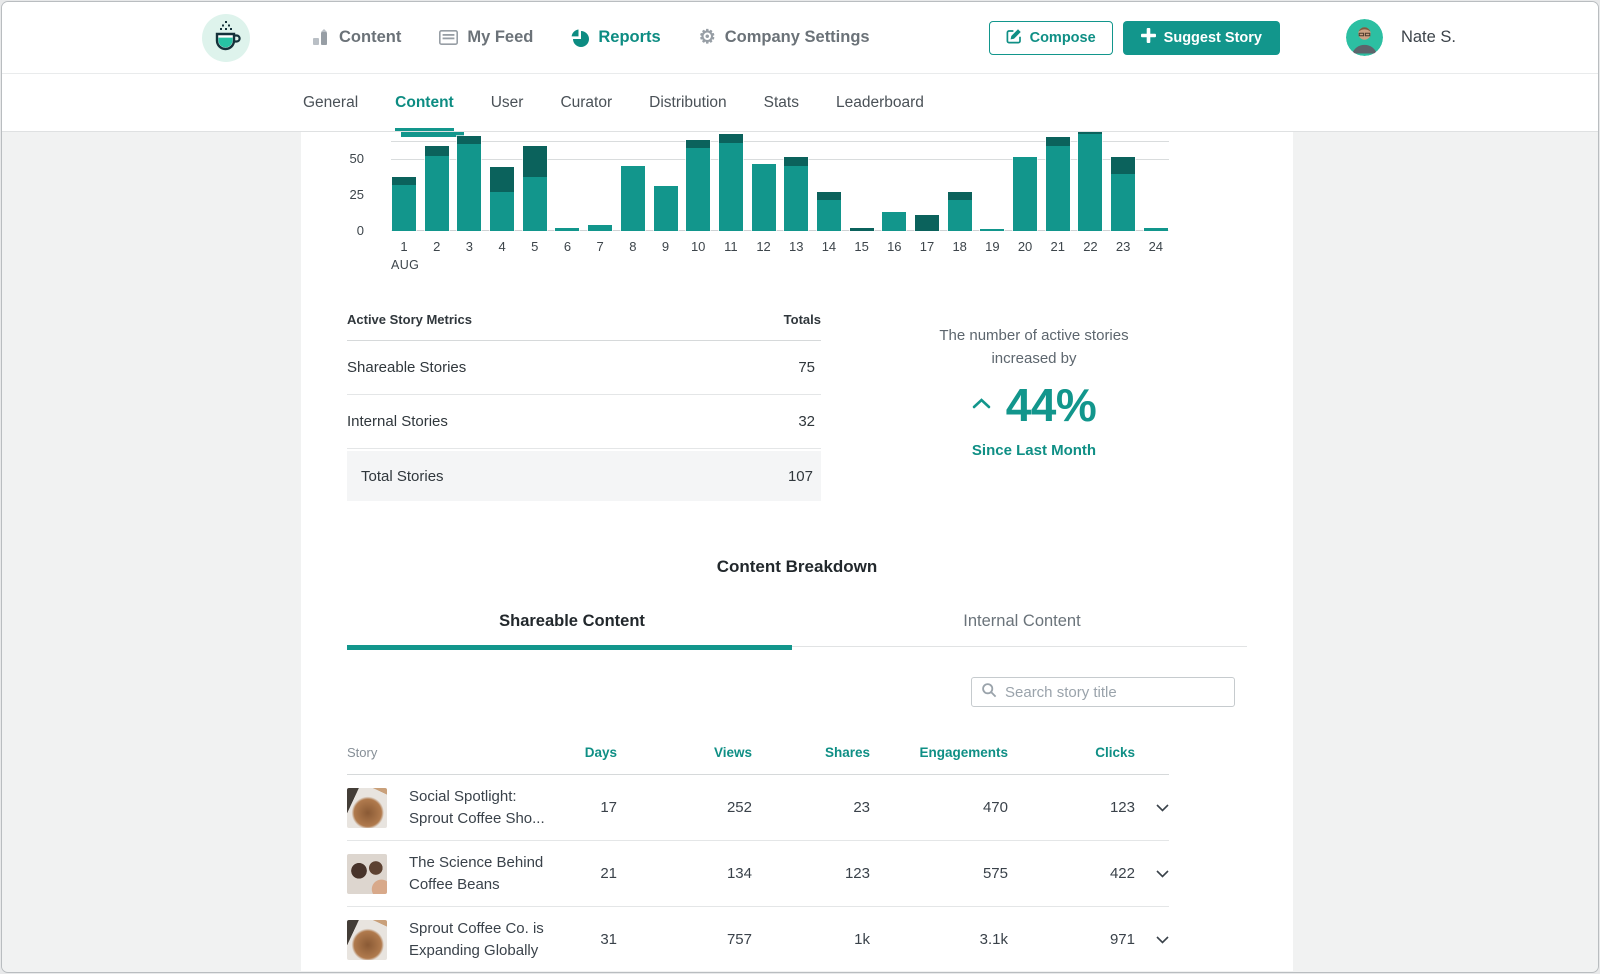 This screenshot has width=1600, height=974. What do you see at coordinates (437, 246) in the screenshot?
I see `x-tick-label: 2` at bounding box center [437, 246].